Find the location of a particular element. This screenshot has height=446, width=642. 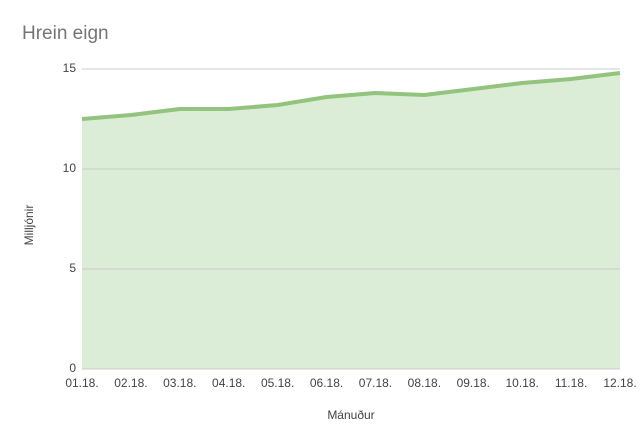

y-tick-label: 15 is located at coordinates (70, 68).